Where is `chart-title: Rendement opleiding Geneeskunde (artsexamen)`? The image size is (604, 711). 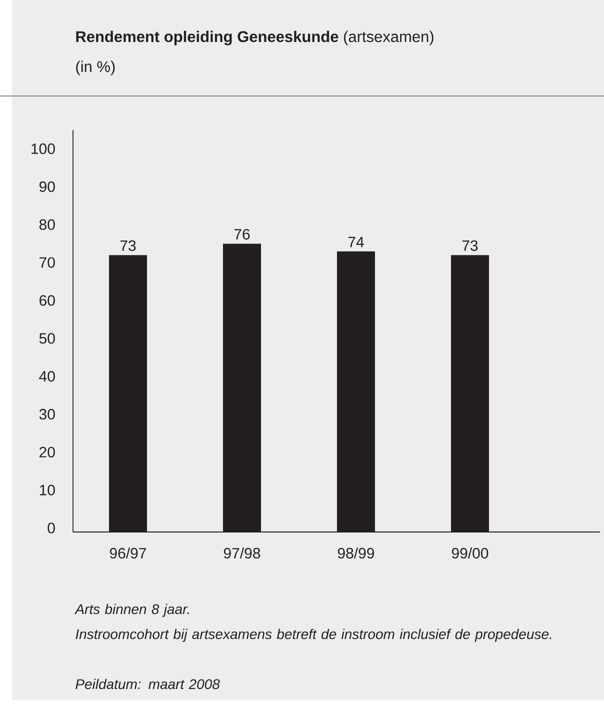
chart-title: Rendement opleiding Geneeskunde (artsexamen) is located at coordinates (255, 38).